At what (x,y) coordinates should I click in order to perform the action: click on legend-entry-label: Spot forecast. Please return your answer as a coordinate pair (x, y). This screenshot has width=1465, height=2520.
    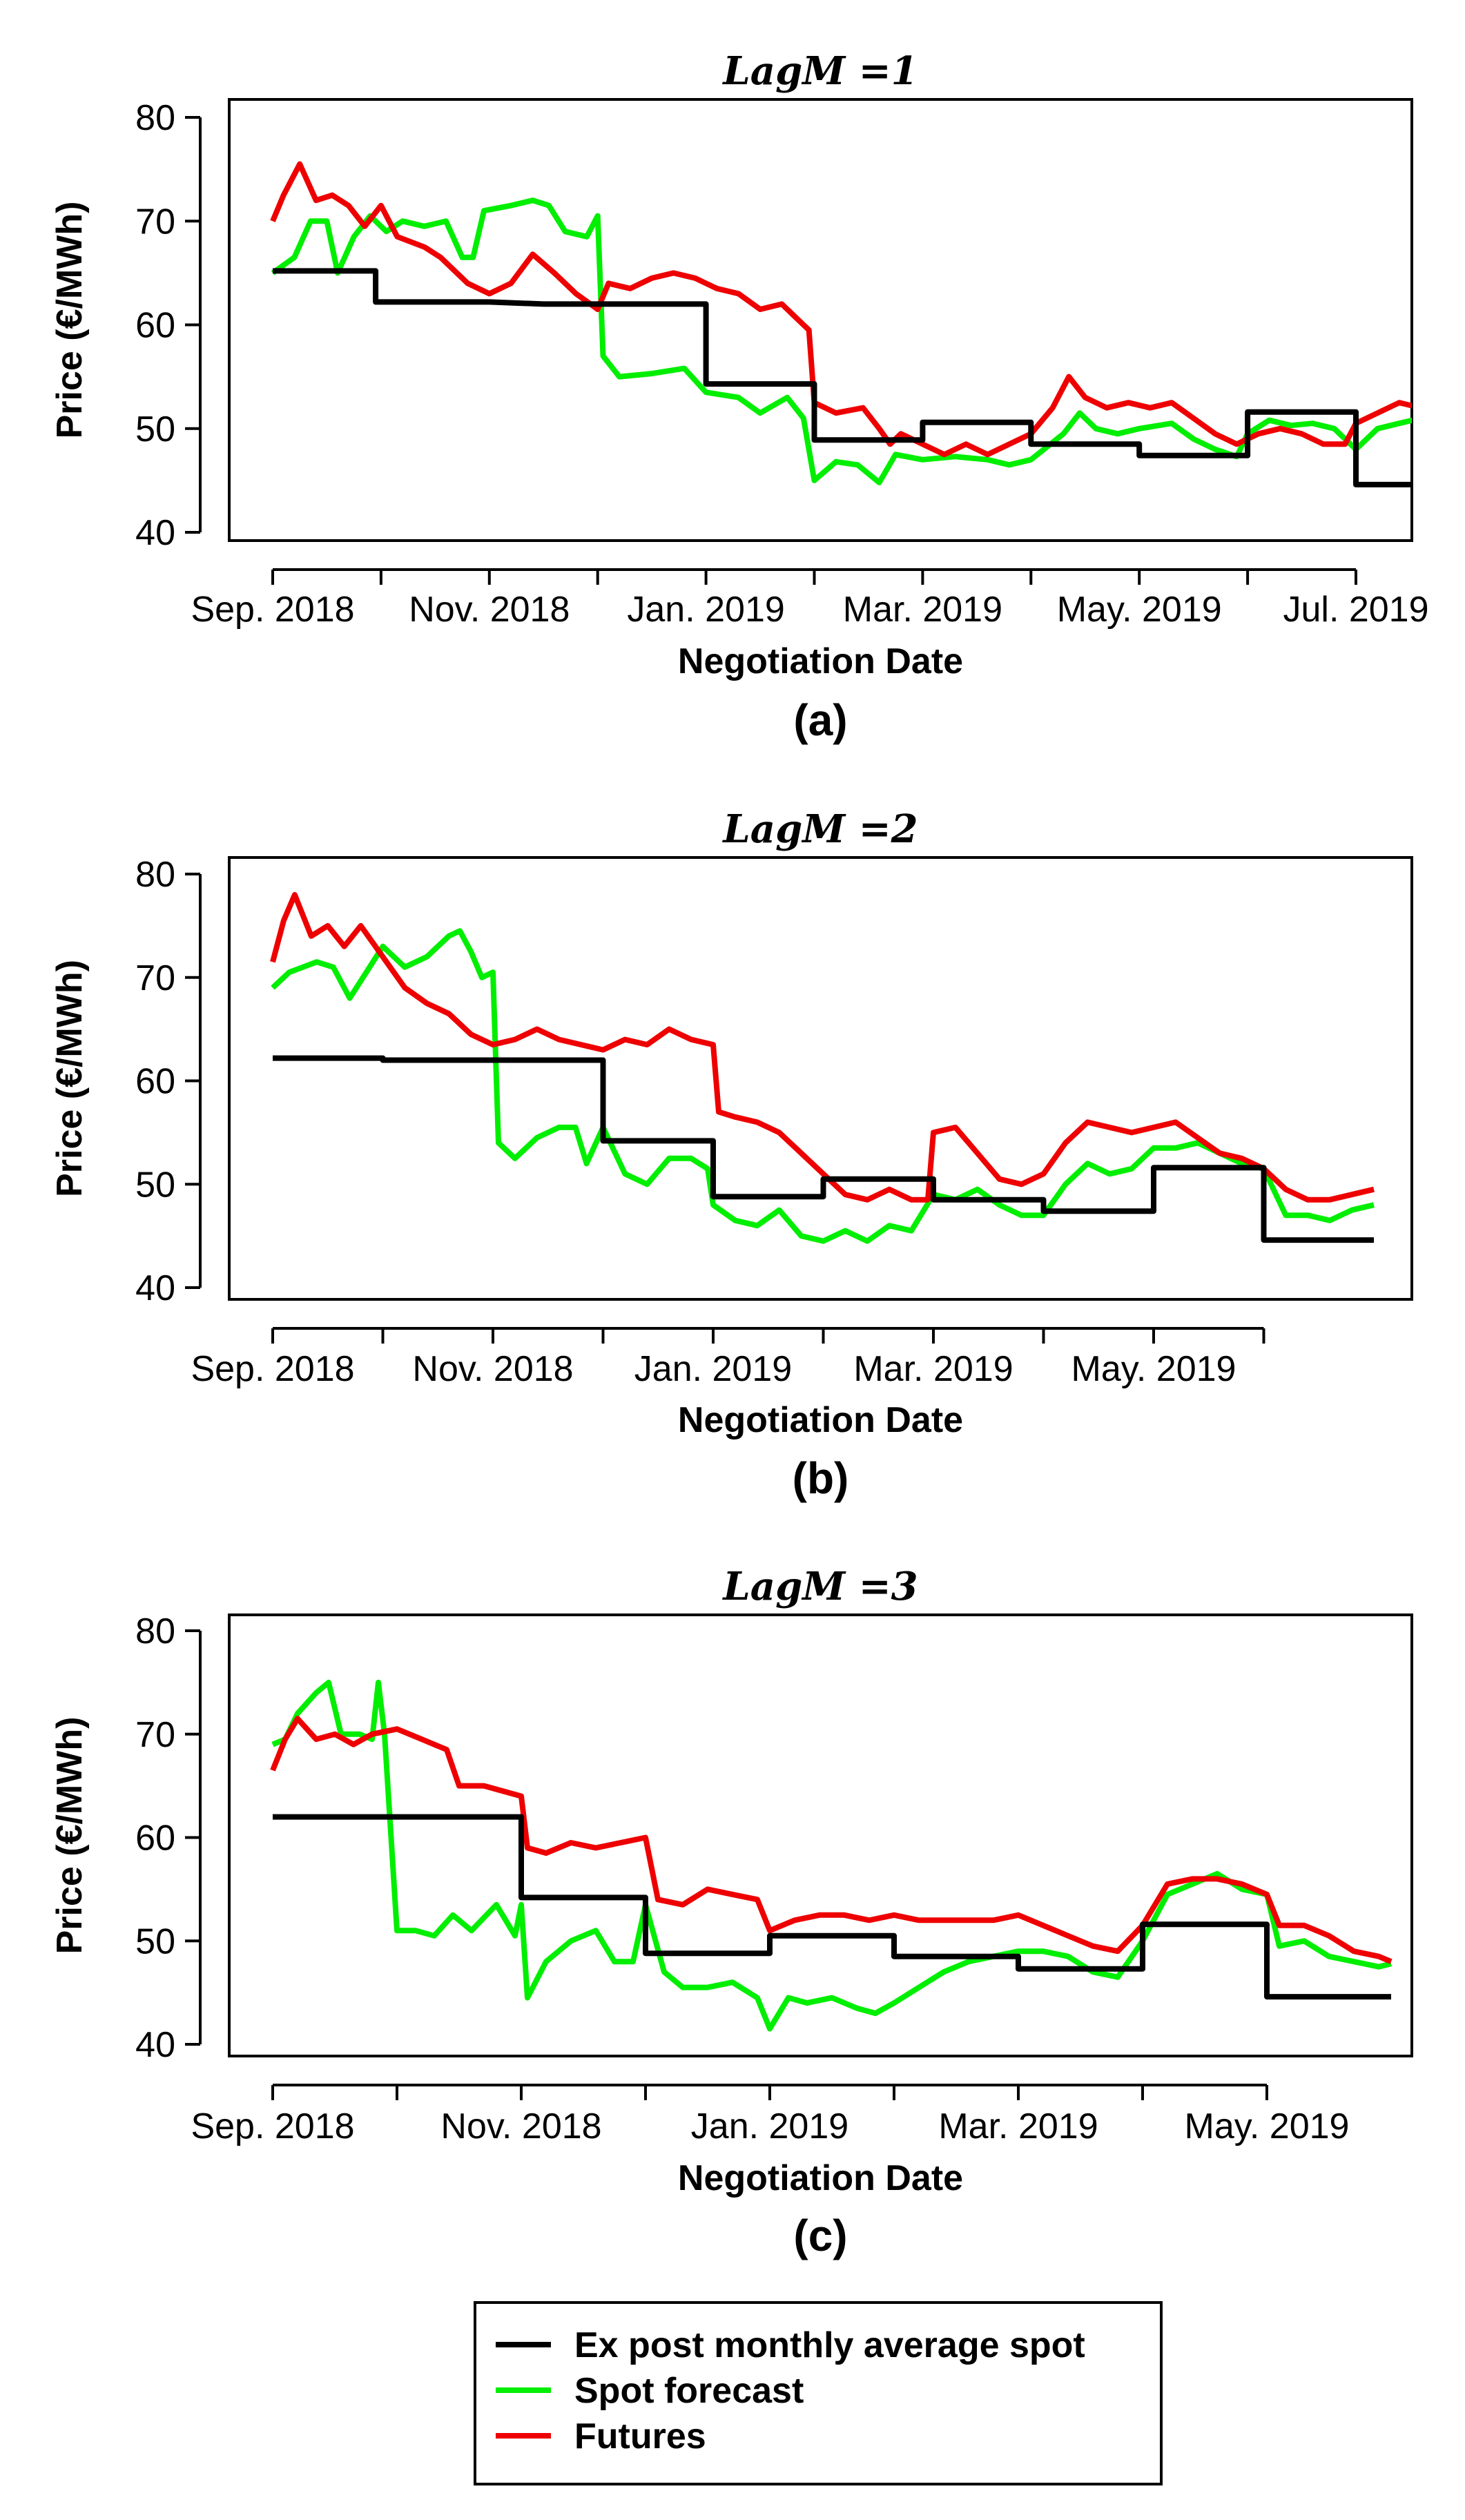
    Looking at the image, I should click on (689, 2391).